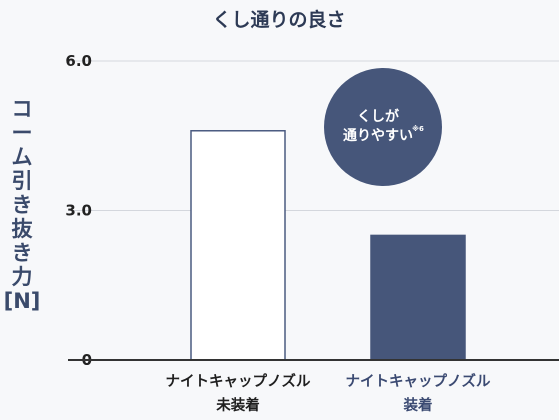  What do you see at coordinates (22, 181) in the screenshot?
I see `y-axis-label-char: 引` at bounding box center [22, 181].